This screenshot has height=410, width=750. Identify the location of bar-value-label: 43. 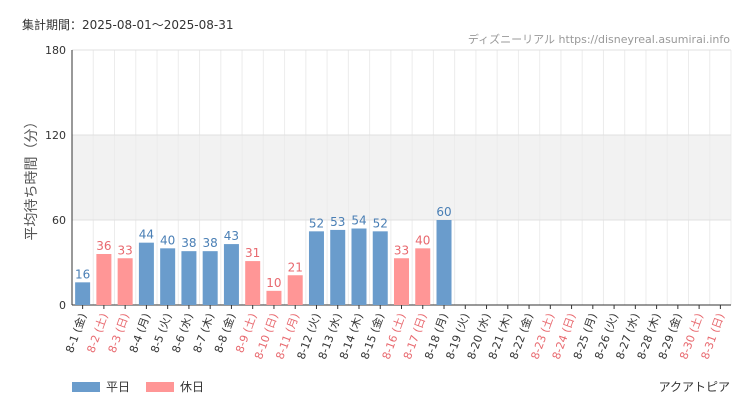
(231, 236).